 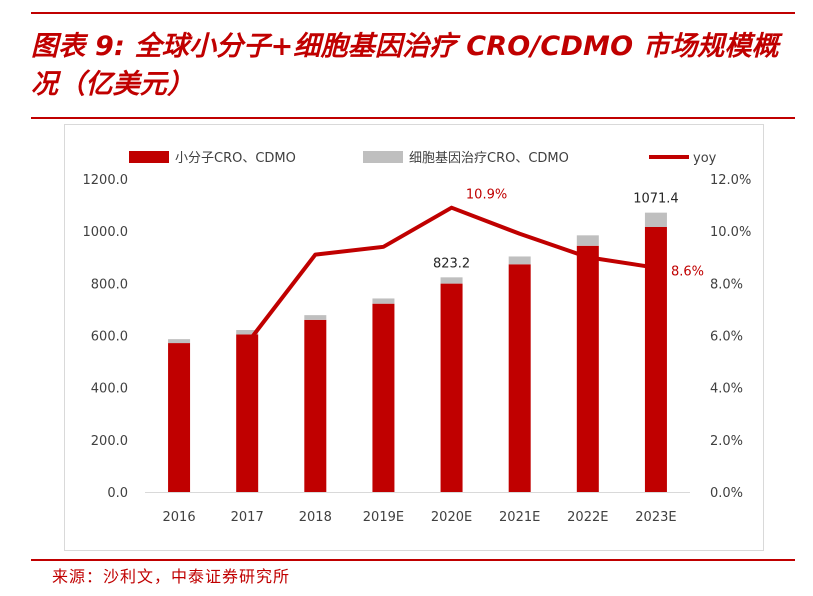 What do you see at coordinates (655, 517) in the screenshot?
I see `x-tick-label: 2023E` at bounding box center [655, 517].